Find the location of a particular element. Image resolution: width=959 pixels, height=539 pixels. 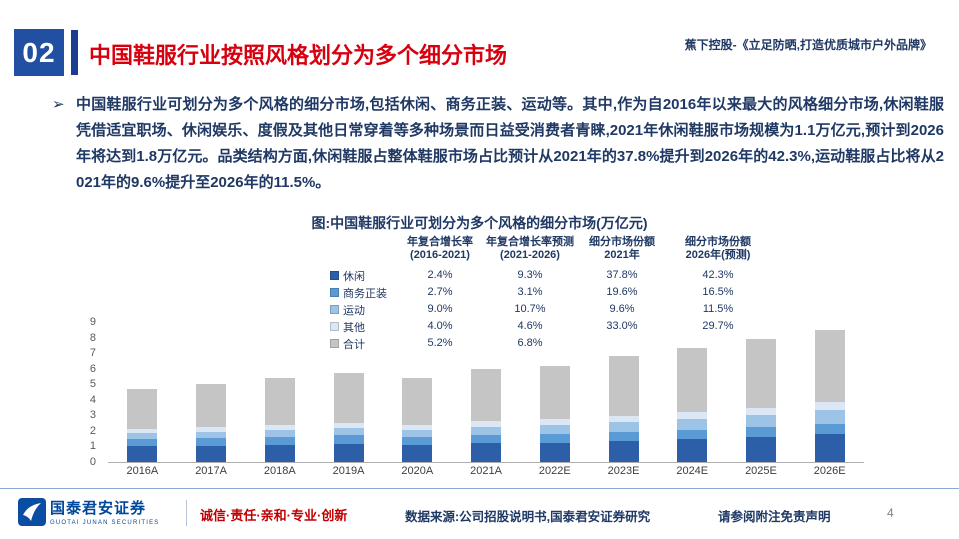

y-tick-label: 3 is located at coordinates (92, 415).